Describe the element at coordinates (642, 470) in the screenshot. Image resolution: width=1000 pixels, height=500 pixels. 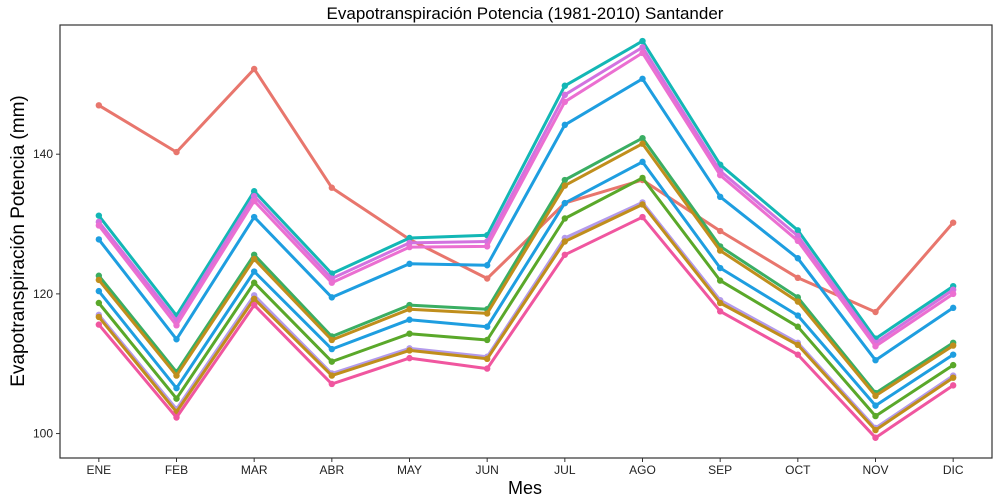
I see `x-tick-label: AGO` at that location.